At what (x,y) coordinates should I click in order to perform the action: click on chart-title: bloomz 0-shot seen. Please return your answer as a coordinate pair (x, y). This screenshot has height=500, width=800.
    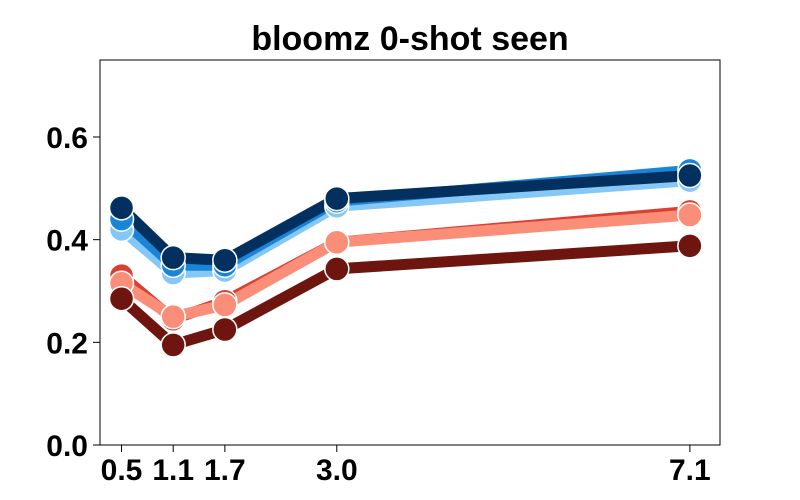
    Looking at the image, I should click on (409, 39).